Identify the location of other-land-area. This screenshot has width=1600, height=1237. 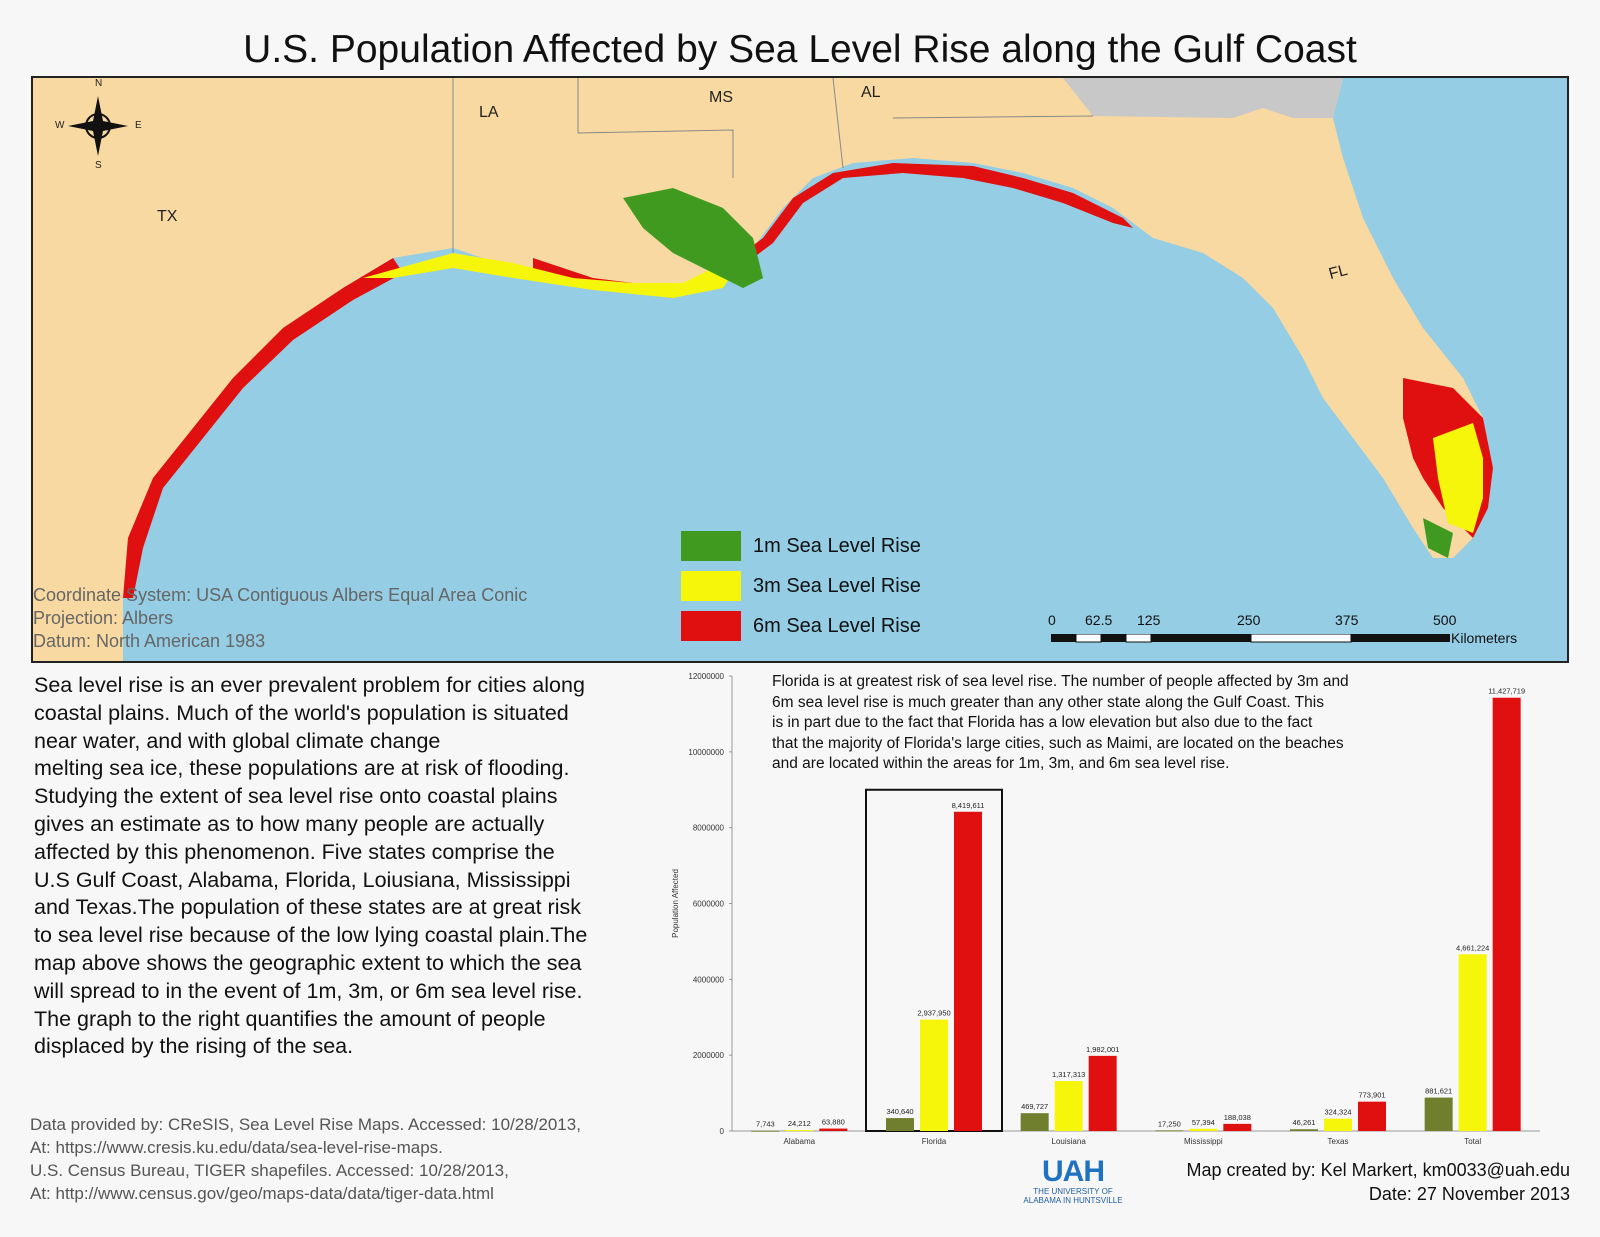
(1203, 98).